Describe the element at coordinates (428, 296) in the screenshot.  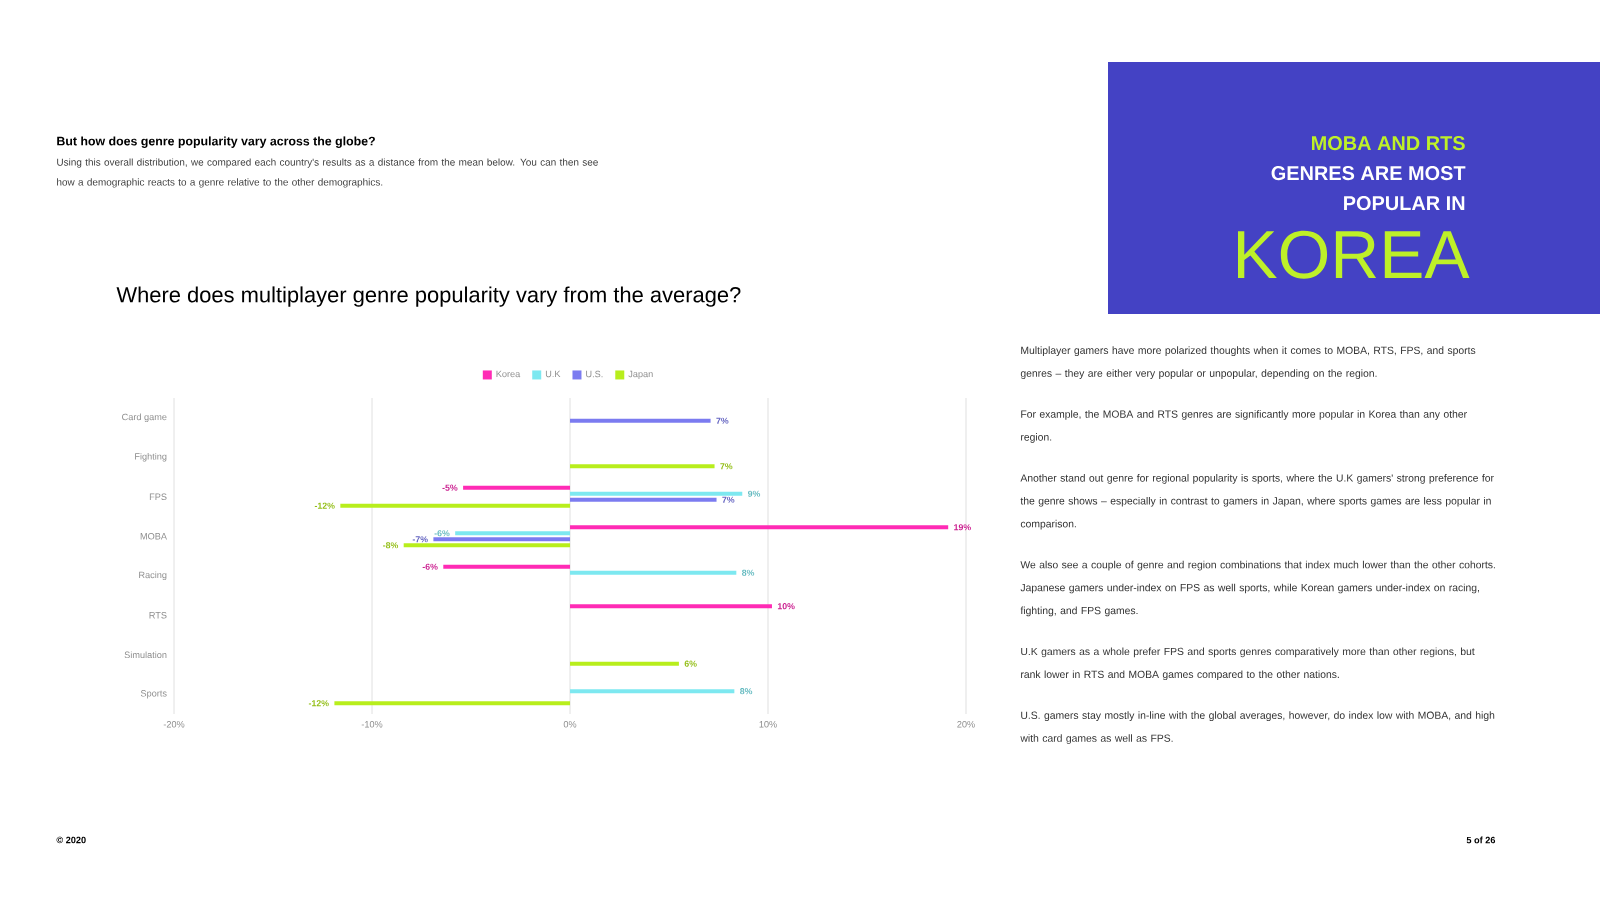
I see `chart-title: Where does multiplayer genre popularity vary from the average?` at that location.